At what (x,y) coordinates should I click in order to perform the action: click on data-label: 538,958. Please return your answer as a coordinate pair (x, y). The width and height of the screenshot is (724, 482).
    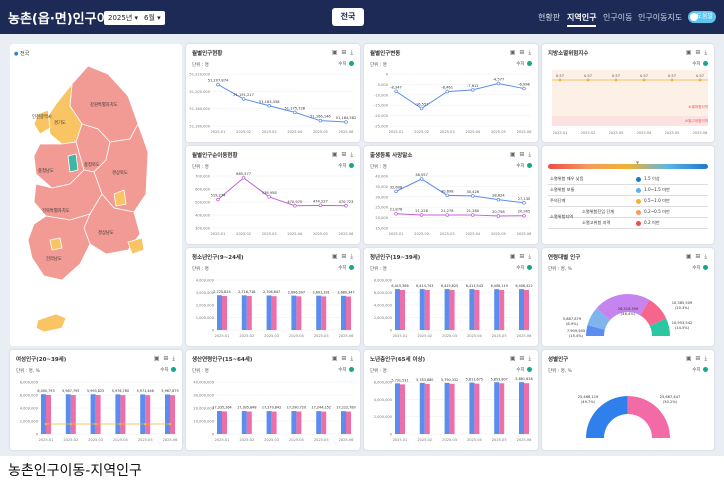
    Looking at the image, I should click on (270, 193).